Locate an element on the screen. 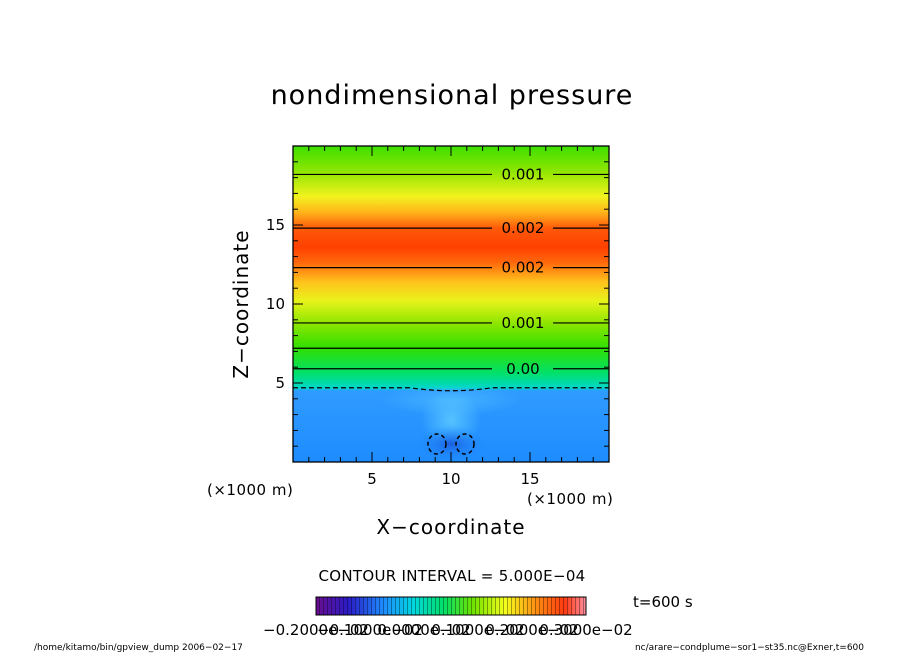 The width and height of the screenshot is (904, 654). colorbar-tick-label: 0.2000e−02 is located at coordinates (531, 630).